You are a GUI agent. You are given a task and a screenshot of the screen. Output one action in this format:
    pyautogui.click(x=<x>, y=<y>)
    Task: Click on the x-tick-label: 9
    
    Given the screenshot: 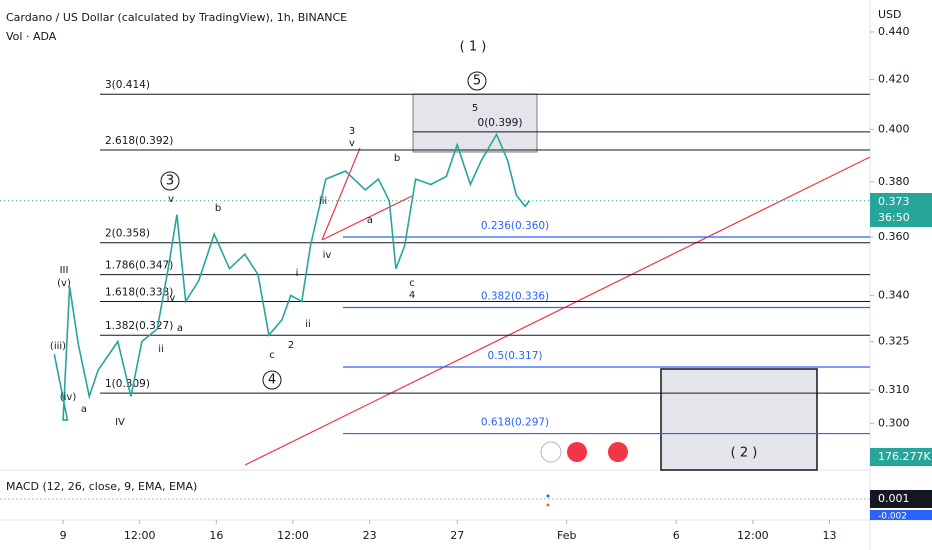 What is the action you would take?
    pyautogui.click(x=63, y=535)
    